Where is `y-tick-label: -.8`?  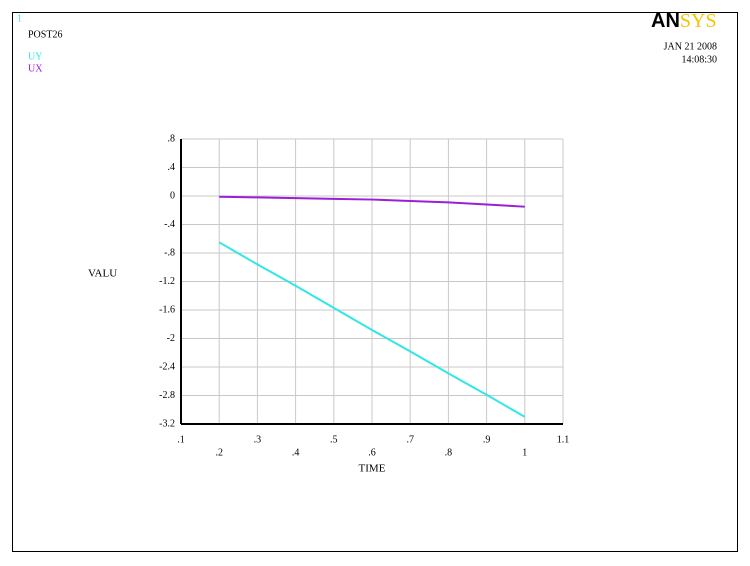
y-tick-label: -.8 is located at coordinates (169, 252).